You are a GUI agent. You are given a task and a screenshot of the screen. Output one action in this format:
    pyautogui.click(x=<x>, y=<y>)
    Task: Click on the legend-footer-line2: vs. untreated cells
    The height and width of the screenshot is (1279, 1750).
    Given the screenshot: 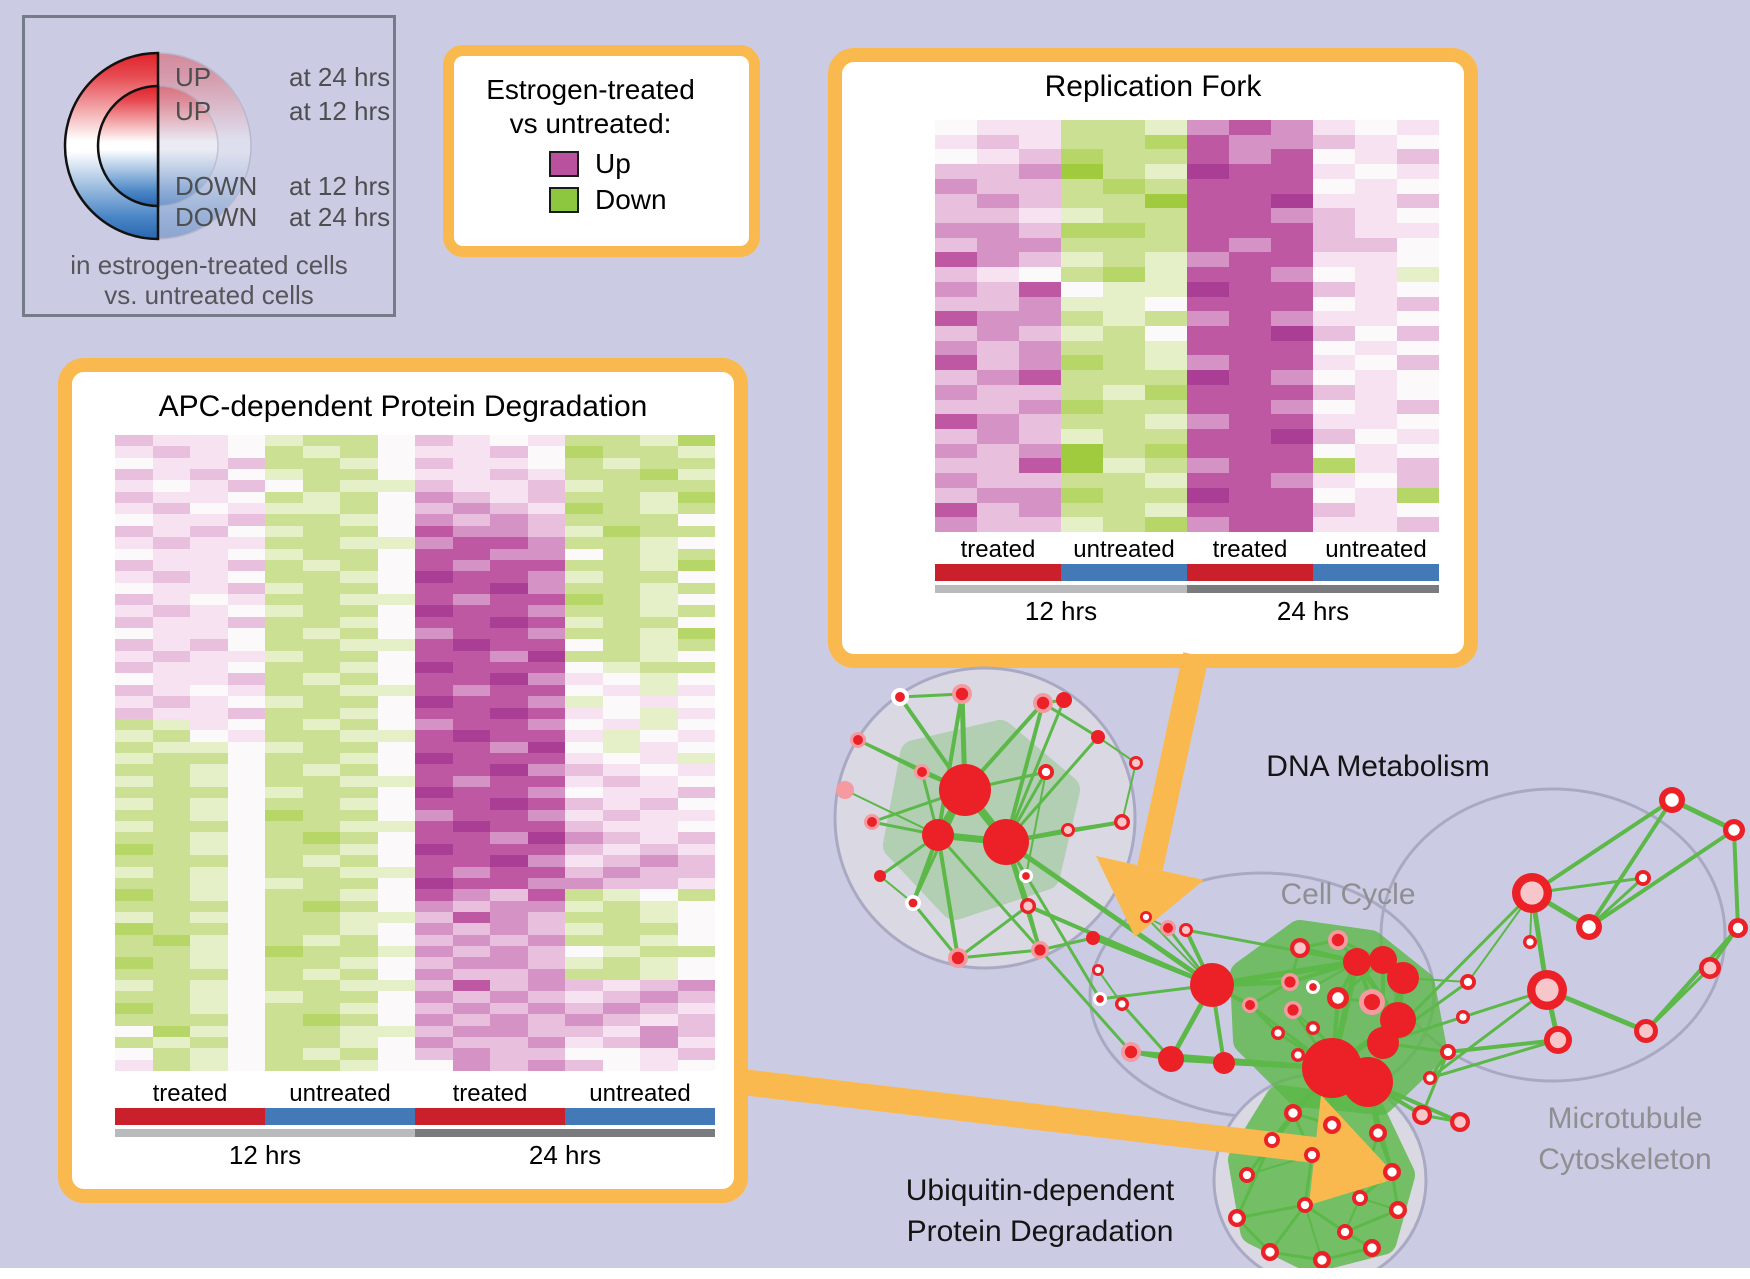 What is the action you would take?
    pyautogui.click(x=209, y=295)
    